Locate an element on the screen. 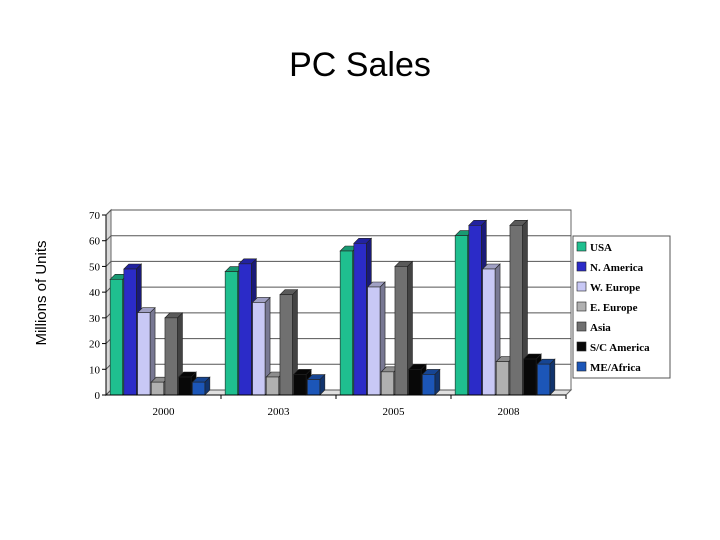 The height and width of the screenshot is (540, 720). legend-label: E. Europe is located at coordinates (614, 308).